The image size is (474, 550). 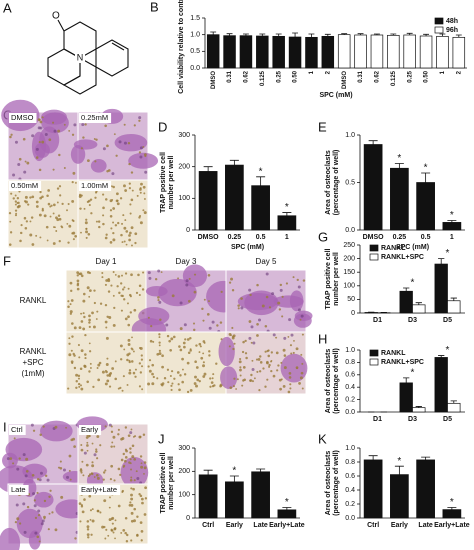 What do you see at coordinates (186, 363) in the screenshot?
I see `micrograph` at bounding box center [186, 363].